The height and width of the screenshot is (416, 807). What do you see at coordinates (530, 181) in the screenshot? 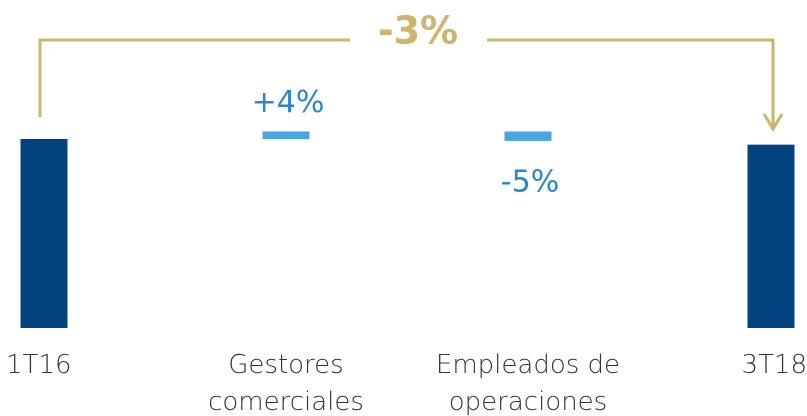
I see `data-label: -5%` at bounding box center [530, 181].